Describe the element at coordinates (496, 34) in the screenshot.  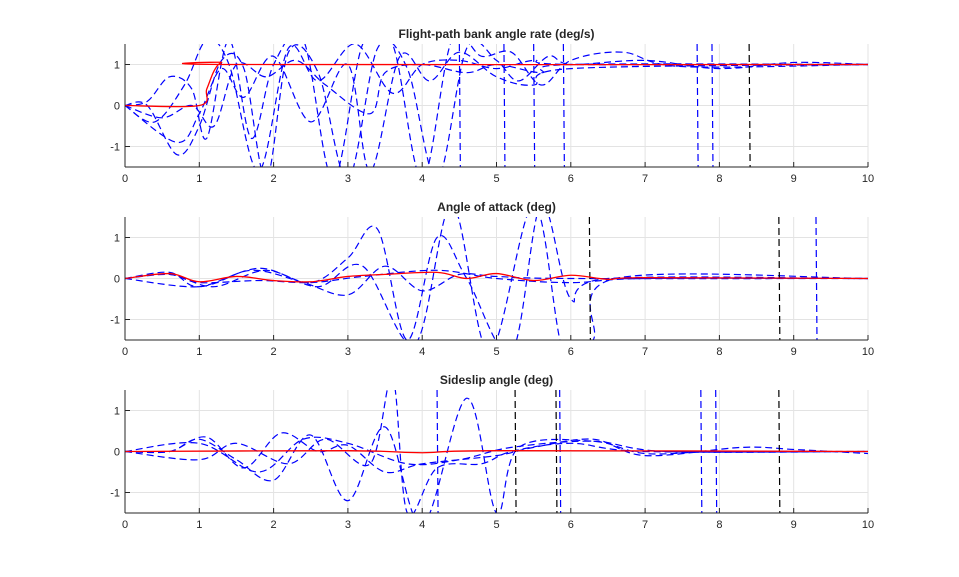
I see `subplot-title: Flight-path bank angle rate (deg/s)` at that location.